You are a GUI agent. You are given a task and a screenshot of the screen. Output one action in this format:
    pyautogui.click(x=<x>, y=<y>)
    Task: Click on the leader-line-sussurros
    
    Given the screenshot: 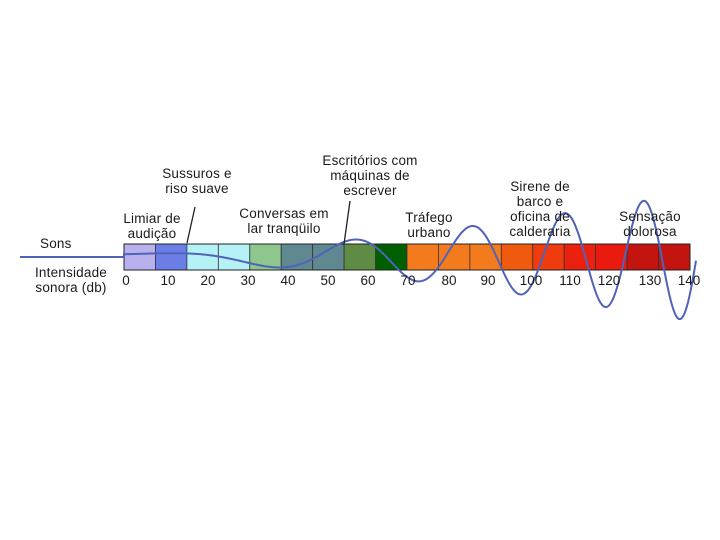 What is the action you would take?
    pyautogui.click(x=191, y=225)
    